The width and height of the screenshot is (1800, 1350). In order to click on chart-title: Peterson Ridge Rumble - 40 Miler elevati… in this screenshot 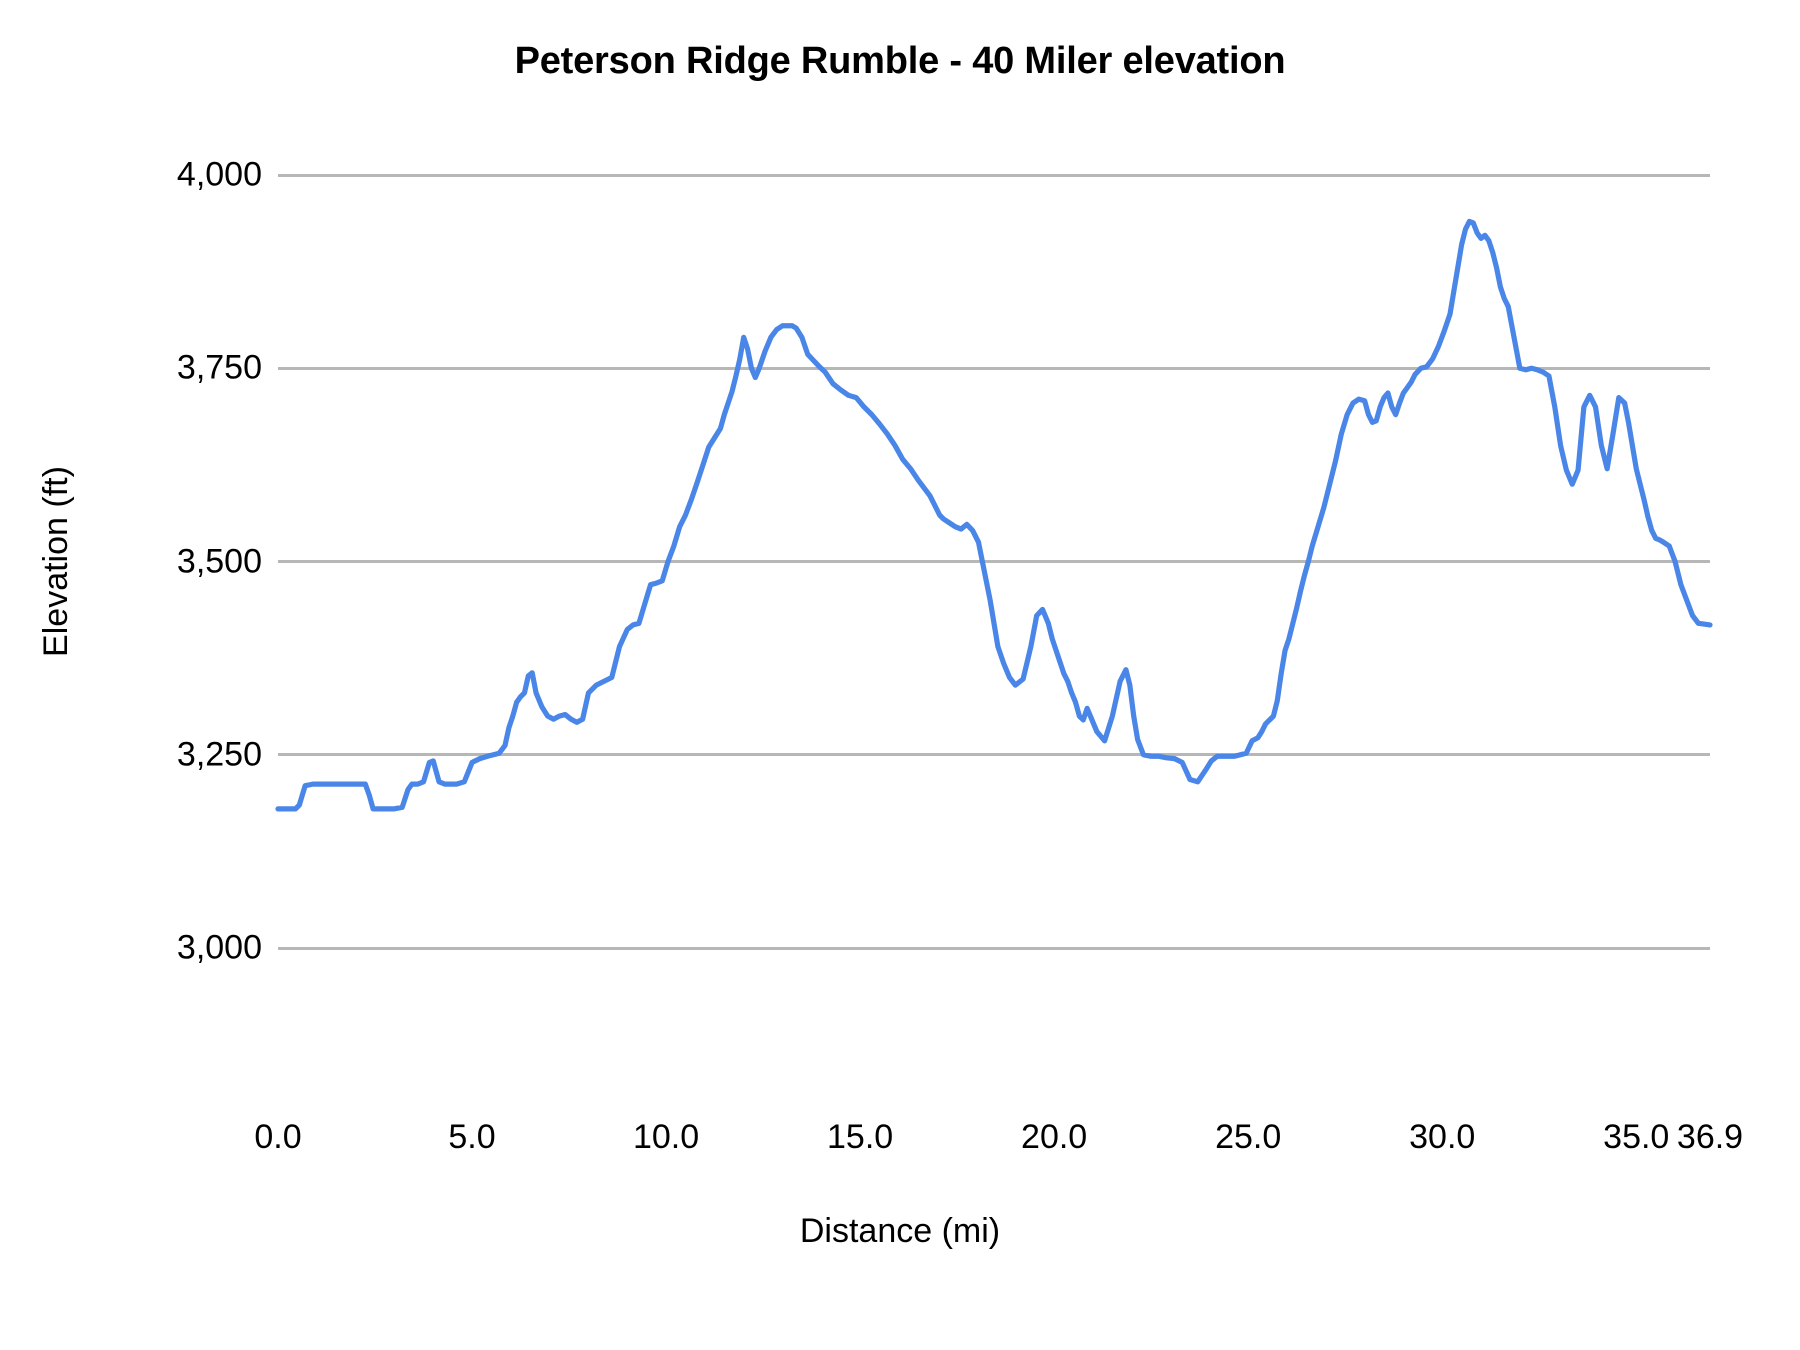, I will do `click(900, 61)`.